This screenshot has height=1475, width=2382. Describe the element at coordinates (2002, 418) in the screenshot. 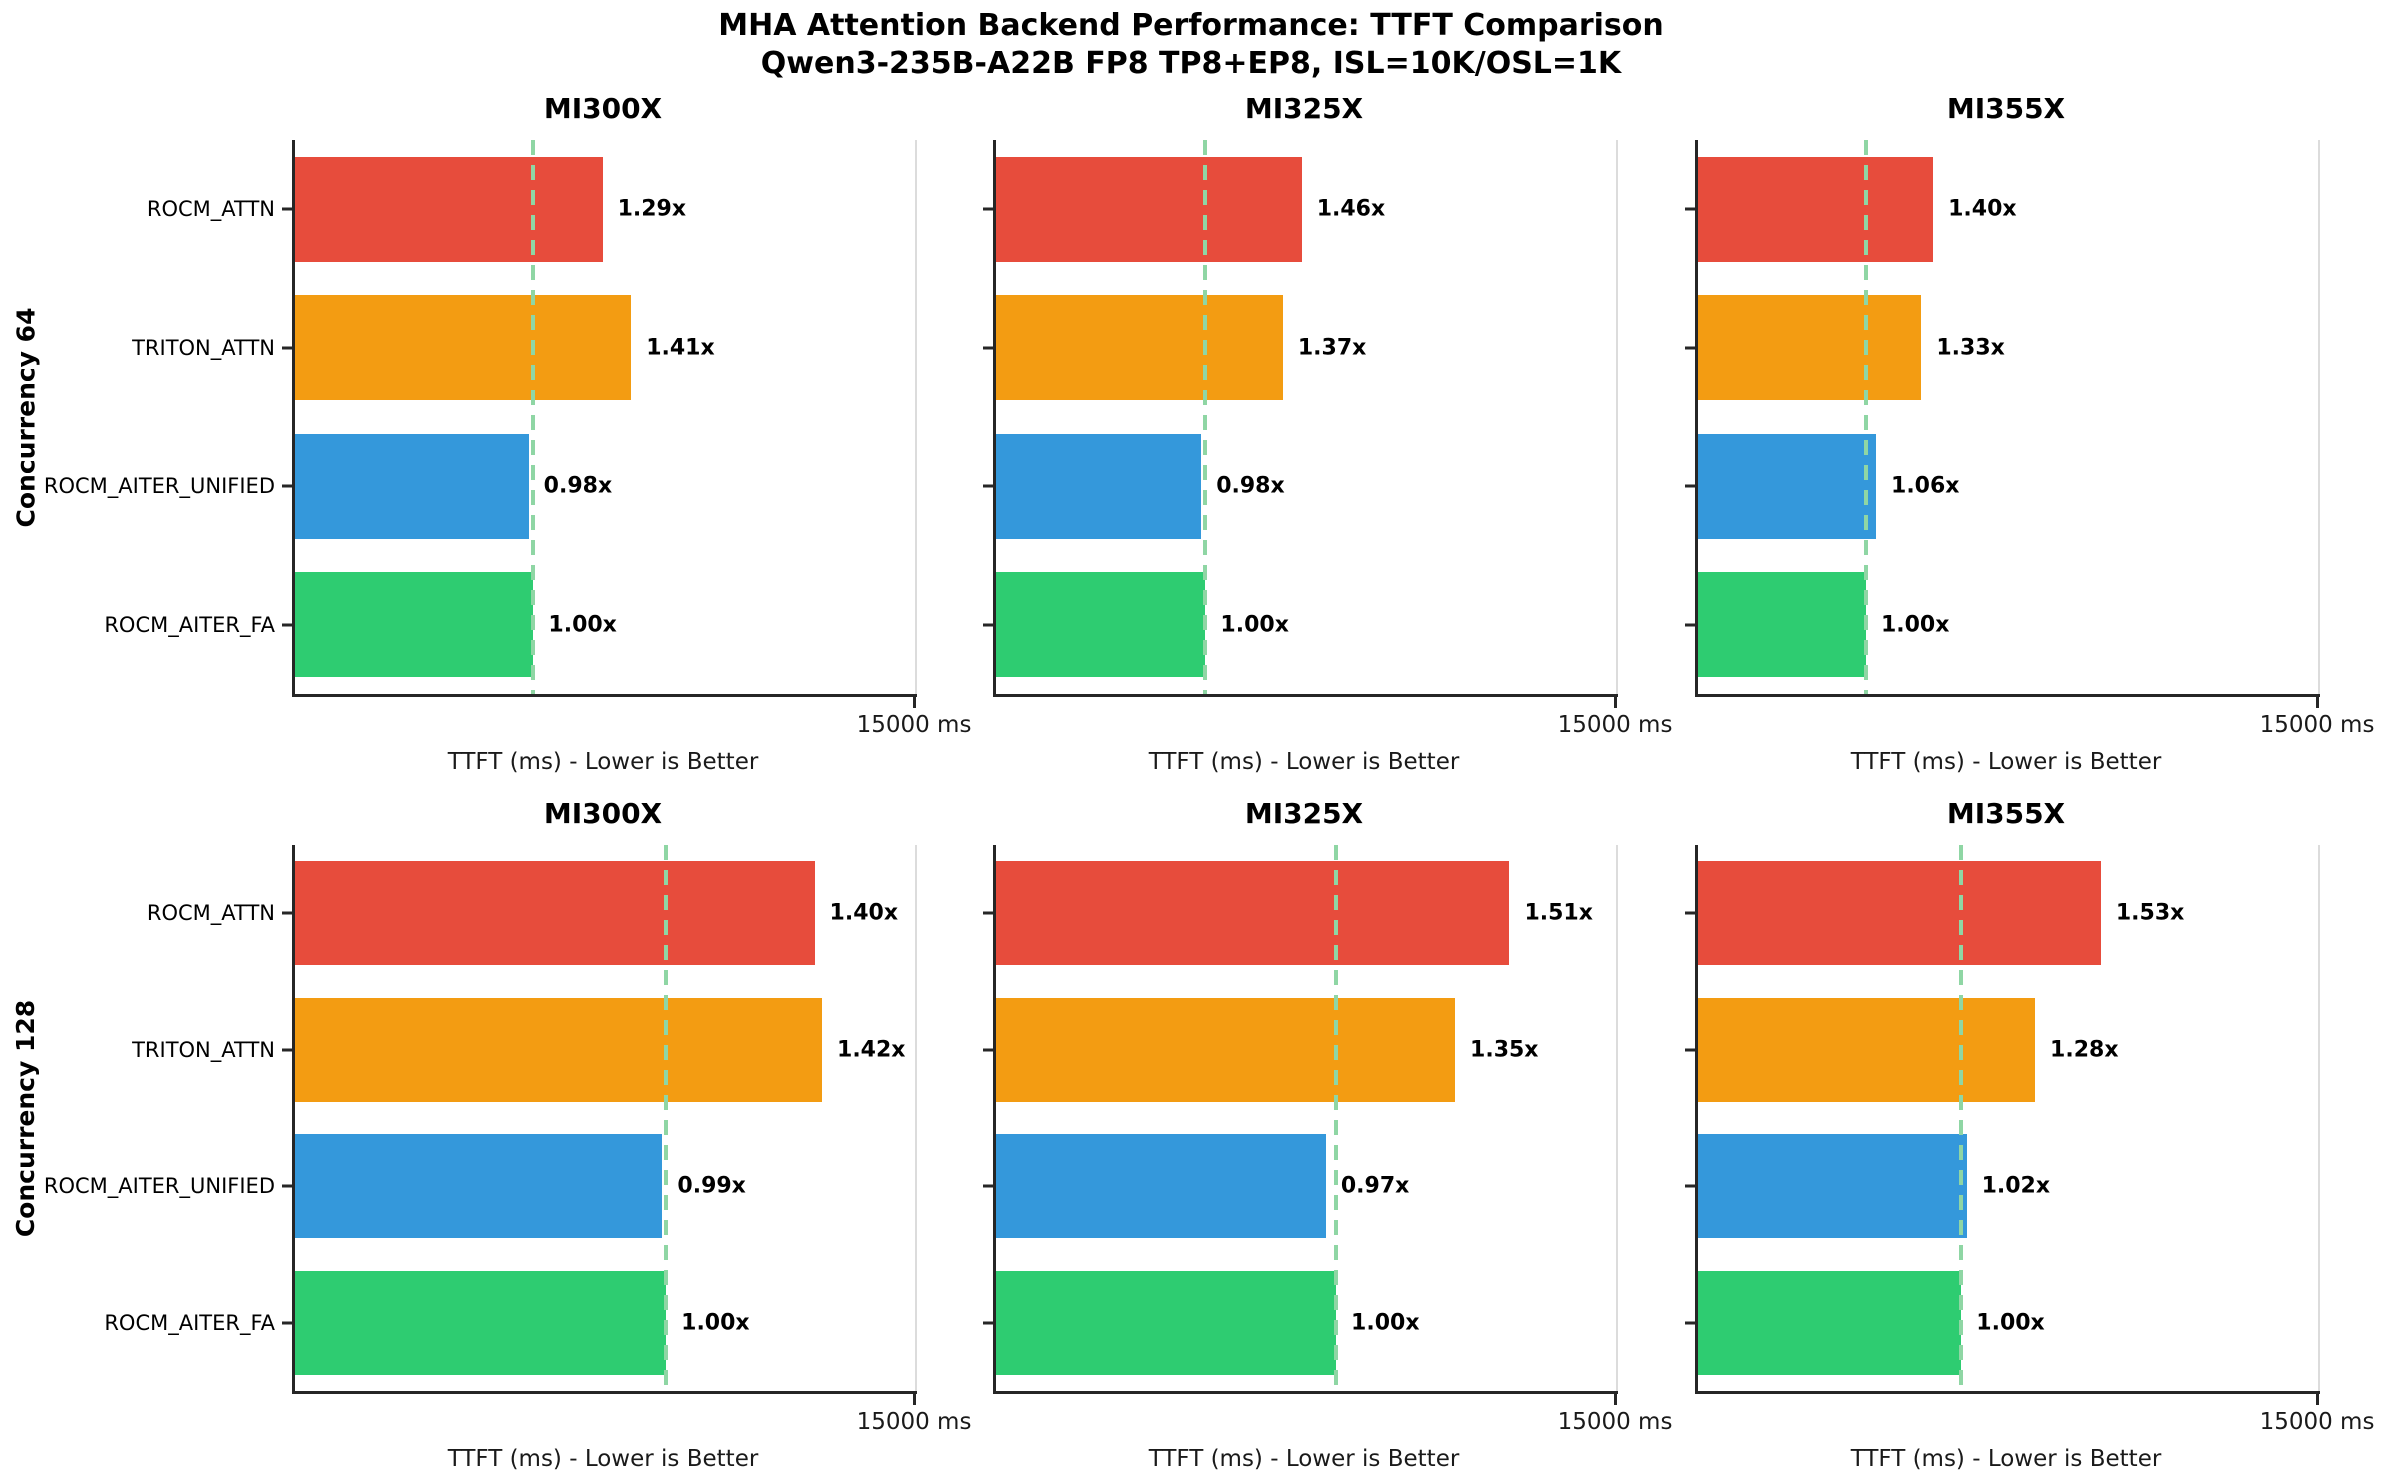

I see `plot-area-mi355x-r0: 1.40x 1.33x 1.06x 1.00x` at that location.